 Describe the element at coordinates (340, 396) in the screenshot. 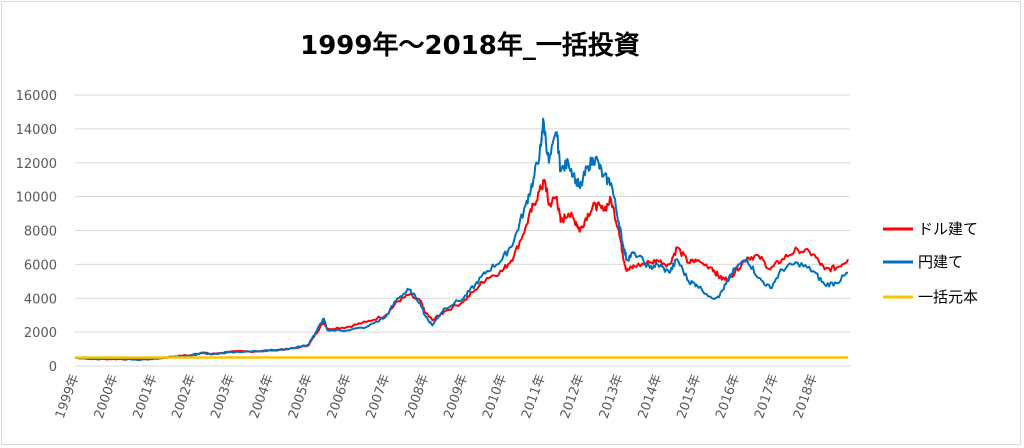

I see `x-tick-label: 2006年` at that location.